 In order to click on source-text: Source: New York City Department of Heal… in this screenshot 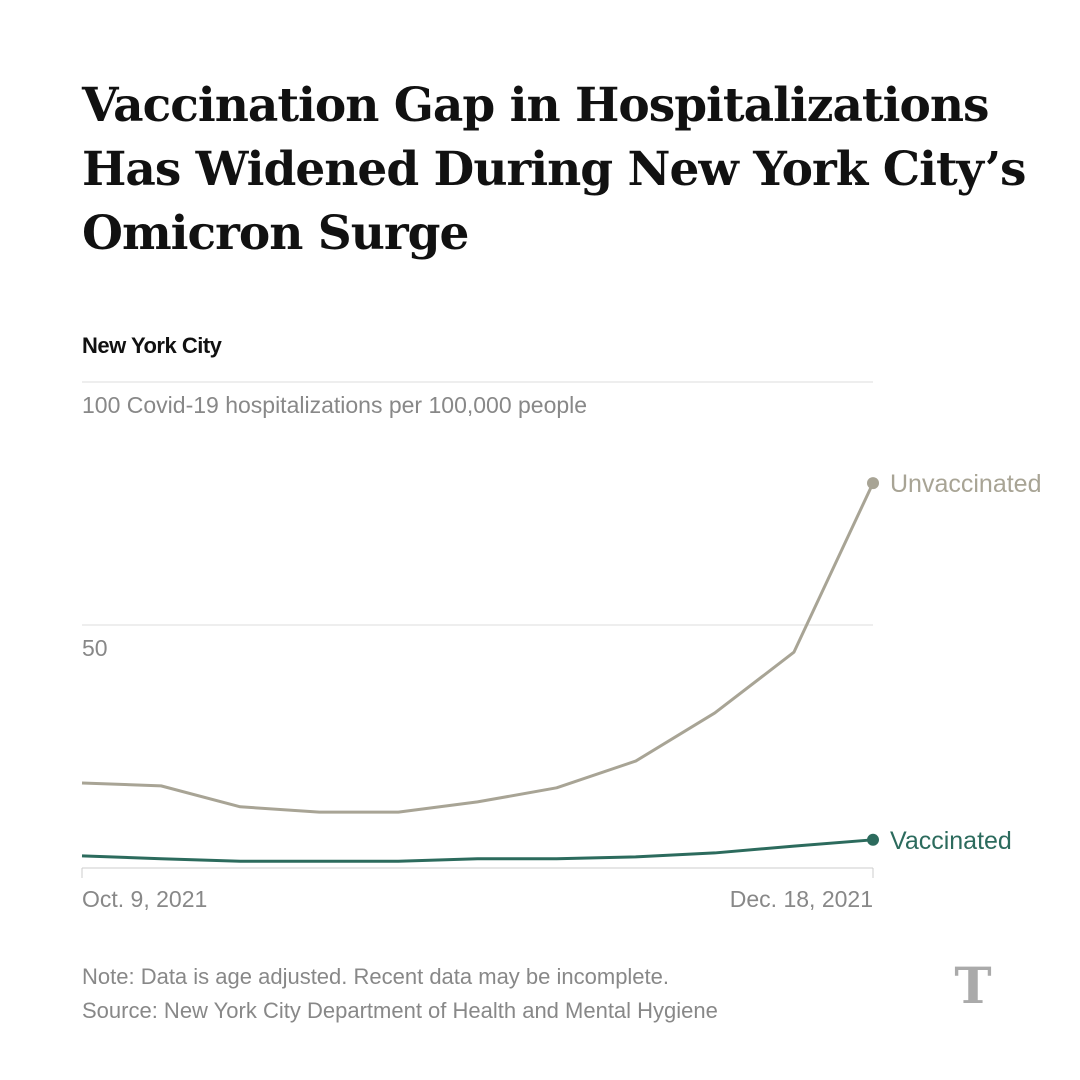, I will do `click(400, 1010)`.